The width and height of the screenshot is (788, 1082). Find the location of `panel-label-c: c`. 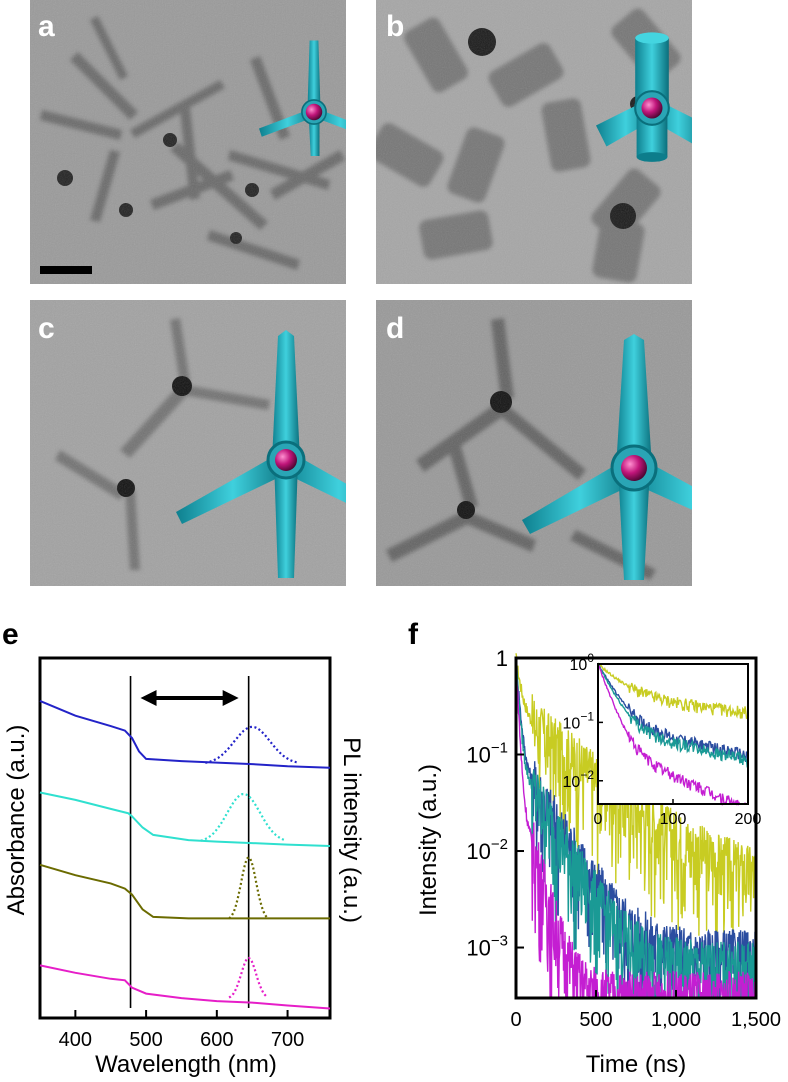

panel-label-c: c is located at coordinates (46, 328).